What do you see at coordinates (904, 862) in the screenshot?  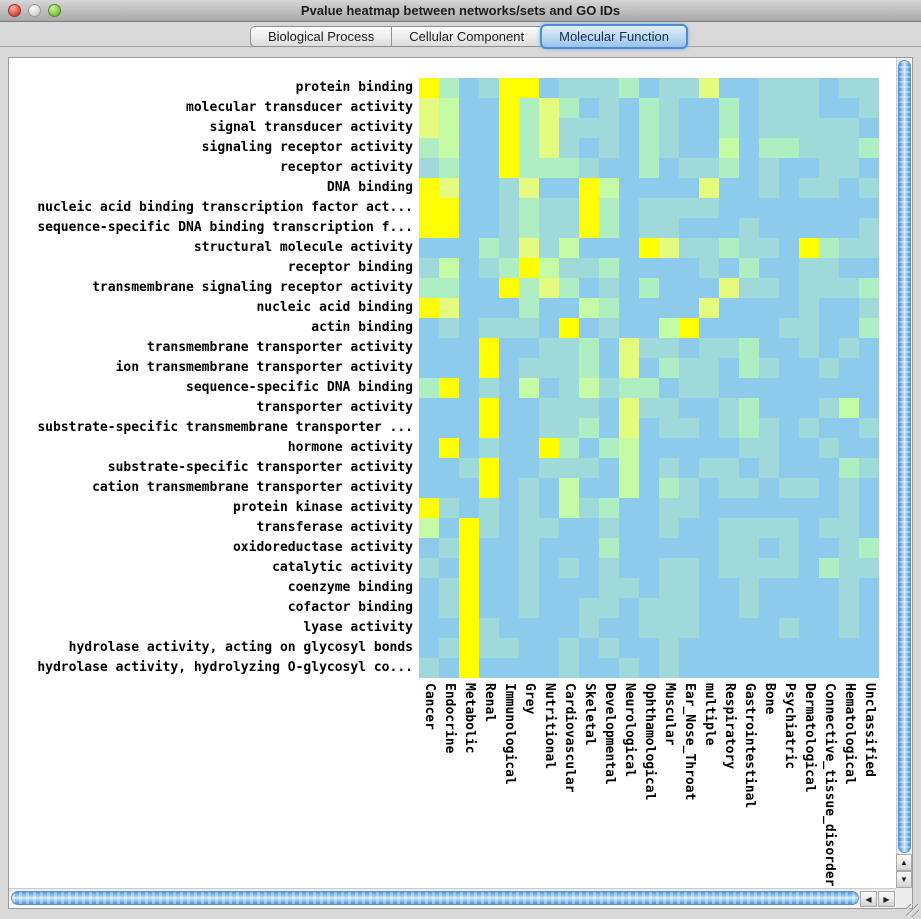 I see `scroll-up-button: ▲` at bounding box center [904, 862].